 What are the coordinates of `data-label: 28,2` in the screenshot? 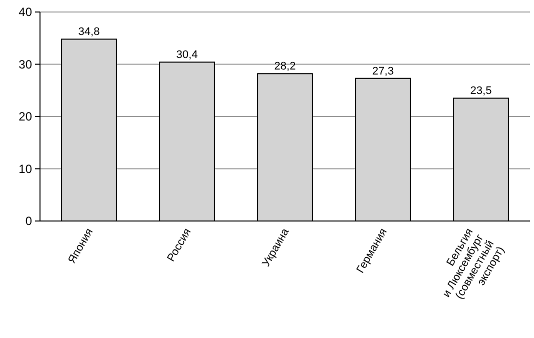 It's located at (285, 66).